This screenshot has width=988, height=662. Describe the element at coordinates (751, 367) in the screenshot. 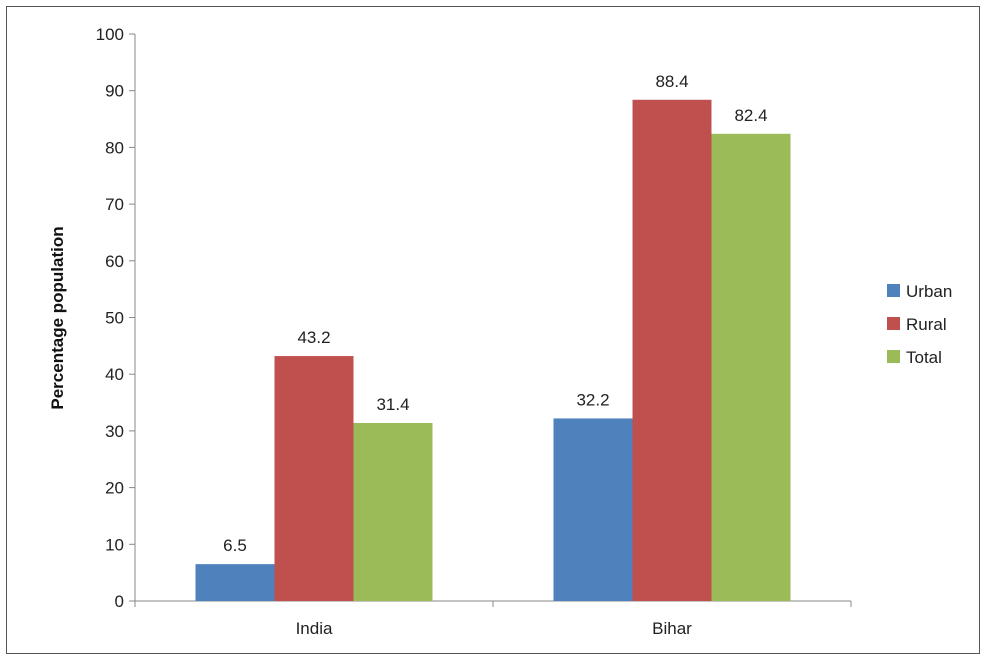

I see `bar-total-bihar` at that location.